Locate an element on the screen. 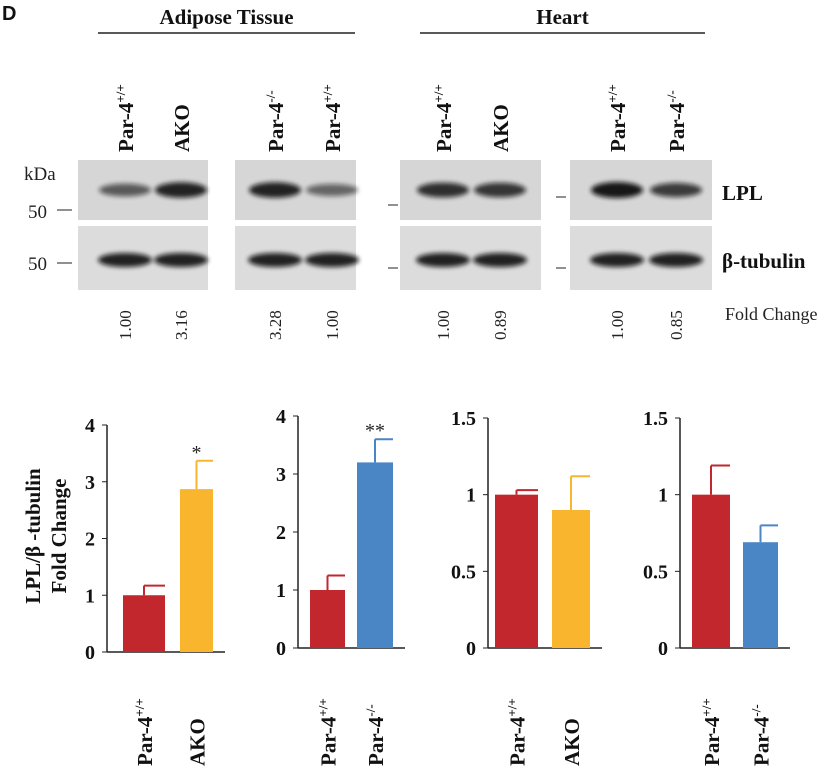 The width and height of the screenshot is (839, 766). y-axis-label: Fold Change is located at coordinates (59, 536).